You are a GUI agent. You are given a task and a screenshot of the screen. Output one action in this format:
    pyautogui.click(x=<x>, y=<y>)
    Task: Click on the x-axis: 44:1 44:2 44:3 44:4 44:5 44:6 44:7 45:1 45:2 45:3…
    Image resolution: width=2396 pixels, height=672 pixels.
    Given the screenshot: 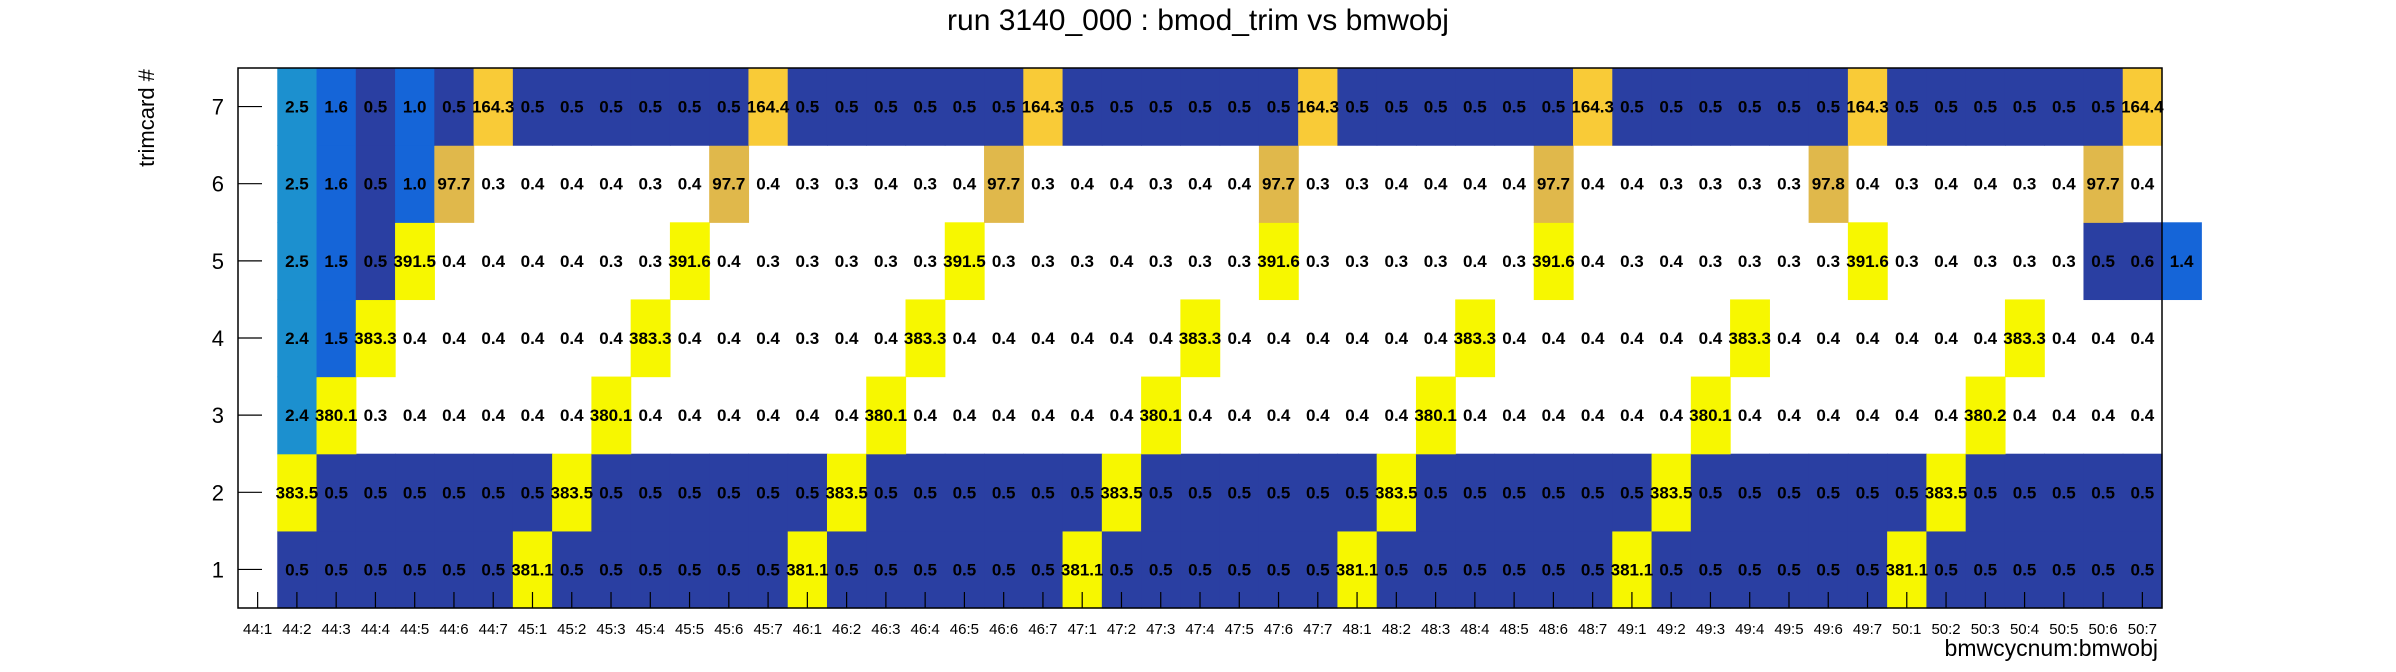 What is the action you would take?
    pyautogui.click(x=1200, y=615)
    